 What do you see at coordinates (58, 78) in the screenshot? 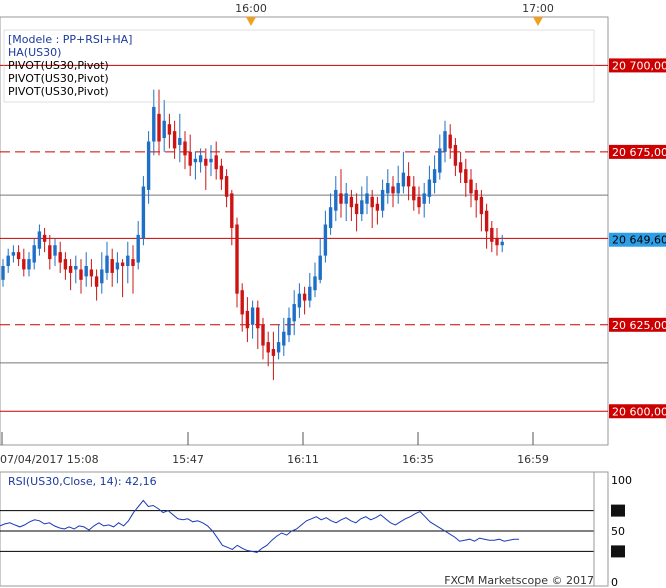
I see `legend-pivot-2: PIVOT(US30,Pivot)` at bounding box center [58, 78].